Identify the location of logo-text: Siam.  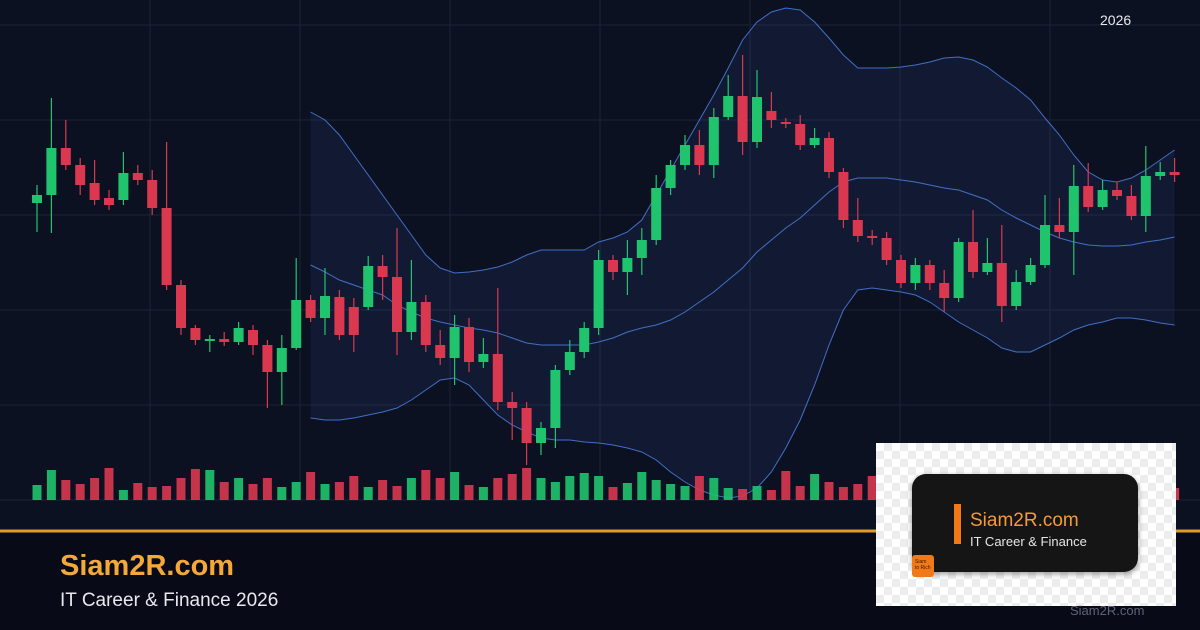
(921, 562).